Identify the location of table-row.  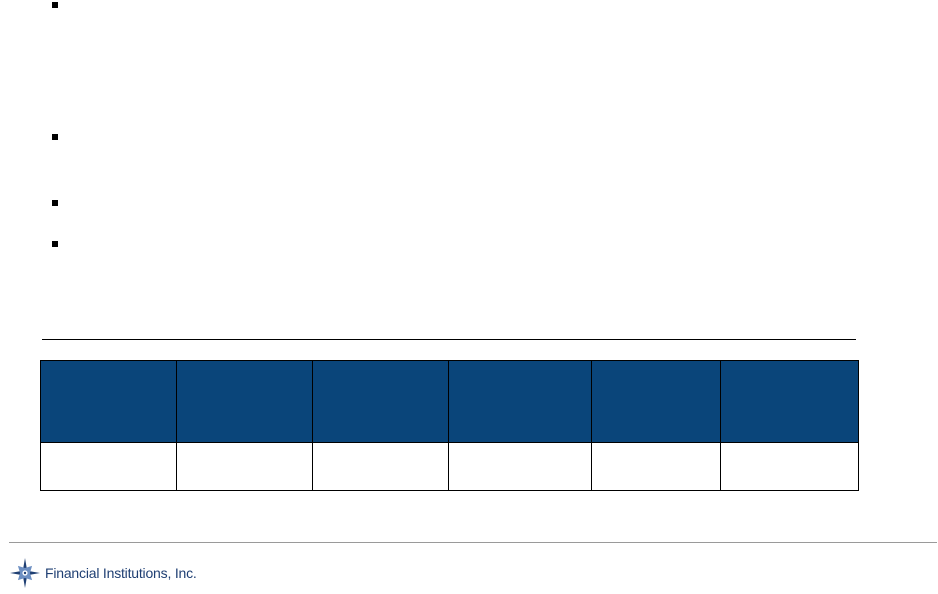
(449, 466).